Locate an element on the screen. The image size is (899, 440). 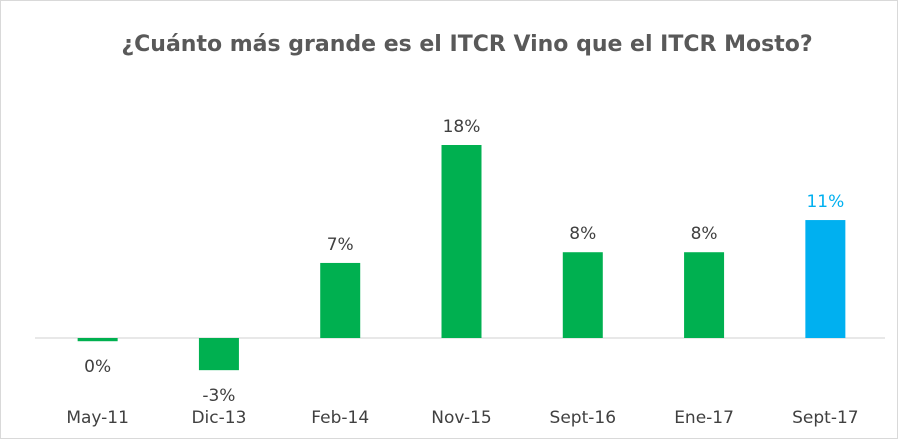
data-label: 0% is located at coordinates (97, 367).